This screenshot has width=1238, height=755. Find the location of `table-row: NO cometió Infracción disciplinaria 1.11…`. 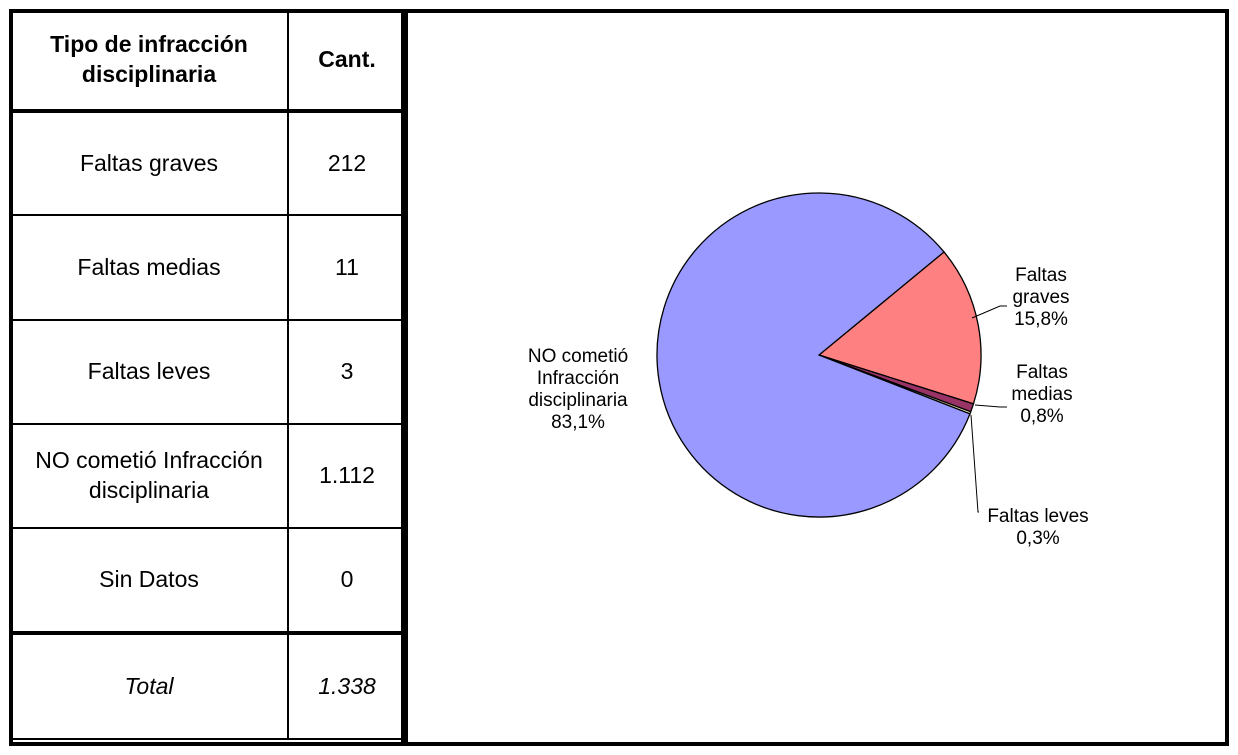

table-row: NO cometió Infracción disciplinaria 1.11… is located at coordinates (208, 476).